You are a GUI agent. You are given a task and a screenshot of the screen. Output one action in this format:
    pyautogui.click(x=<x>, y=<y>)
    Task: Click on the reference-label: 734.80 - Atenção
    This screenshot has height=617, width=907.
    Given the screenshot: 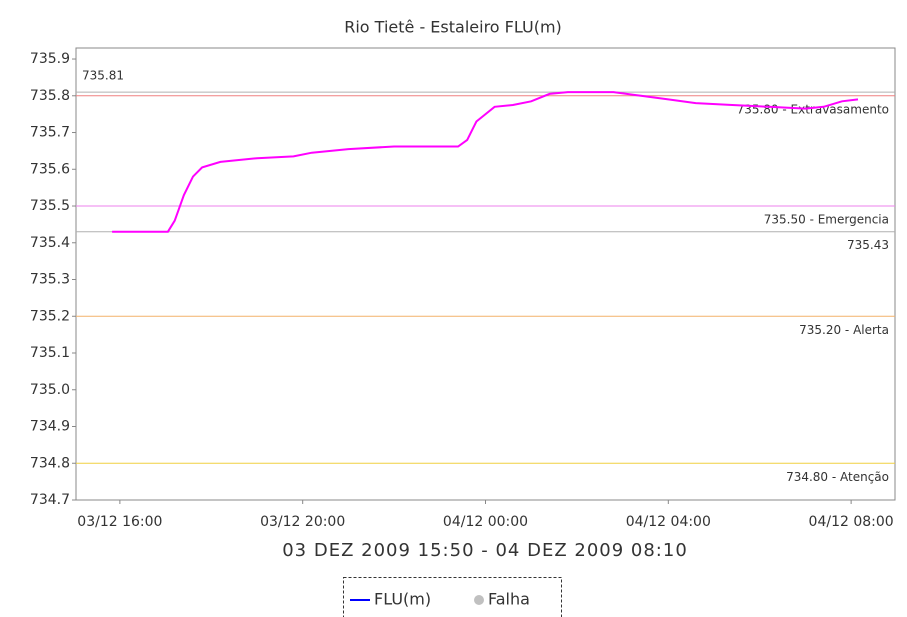 What is the action you would take?
    pyautogui.click(x=837, y=477)
    